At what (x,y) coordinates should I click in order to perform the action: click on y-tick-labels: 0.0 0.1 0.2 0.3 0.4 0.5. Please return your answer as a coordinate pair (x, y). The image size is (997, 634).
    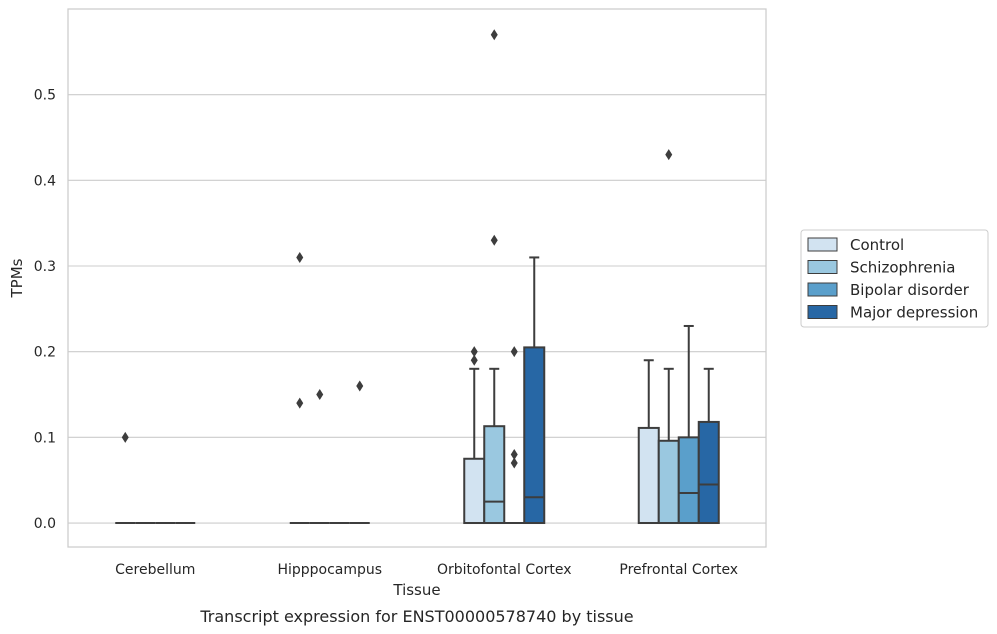
    Looking at the image, I should click on (45, 310).